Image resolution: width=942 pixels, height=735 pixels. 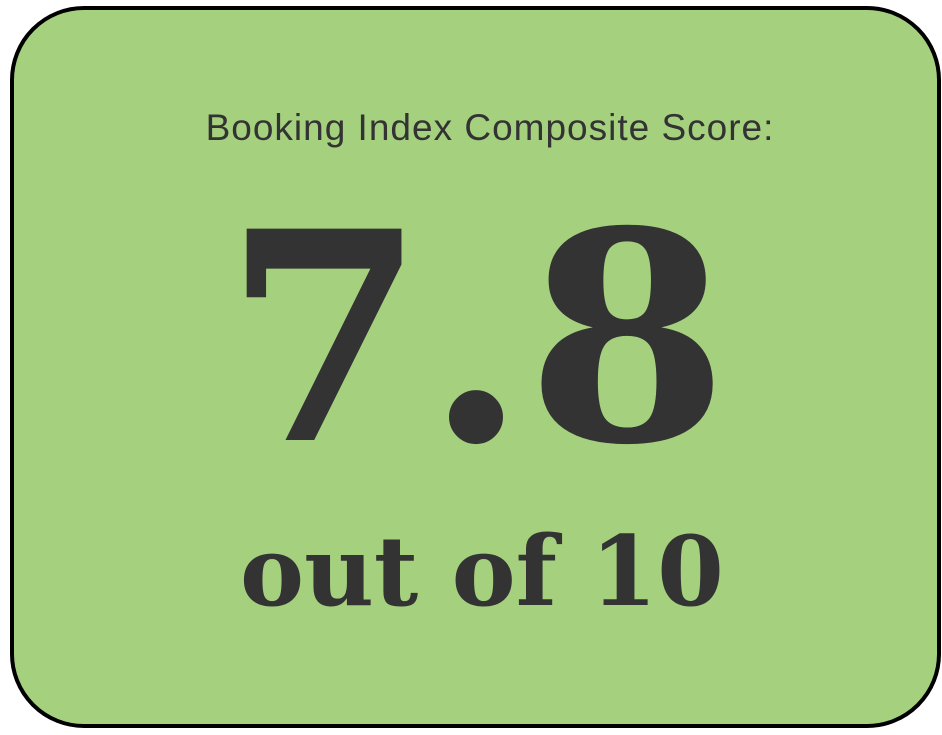 I want to click on score-scale: out of 10, so click(x=482, y=571).